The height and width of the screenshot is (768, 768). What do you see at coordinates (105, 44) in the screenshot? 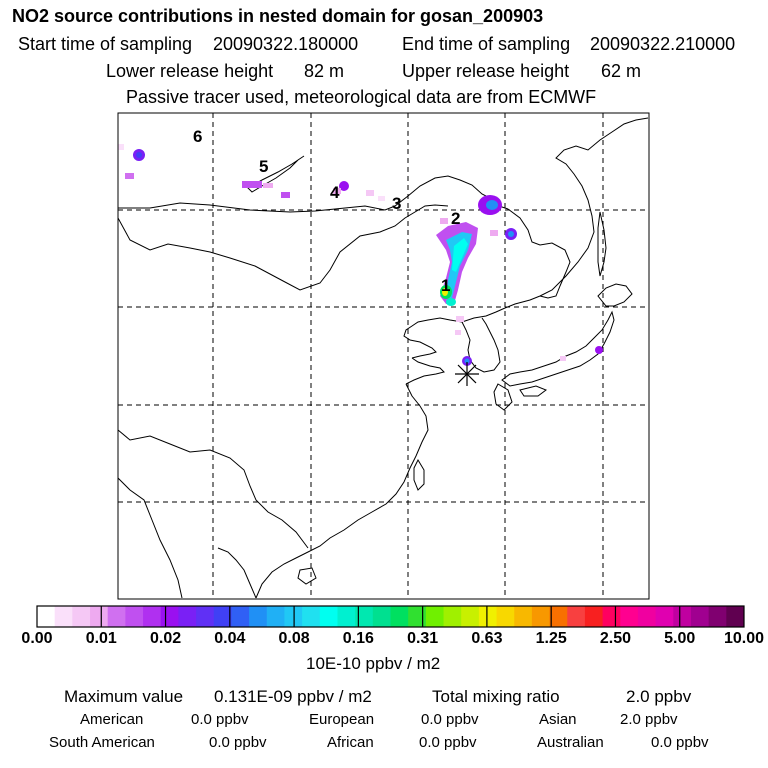
I see `start-time-label: Start time of sampling` at bounding box center [105, 44].